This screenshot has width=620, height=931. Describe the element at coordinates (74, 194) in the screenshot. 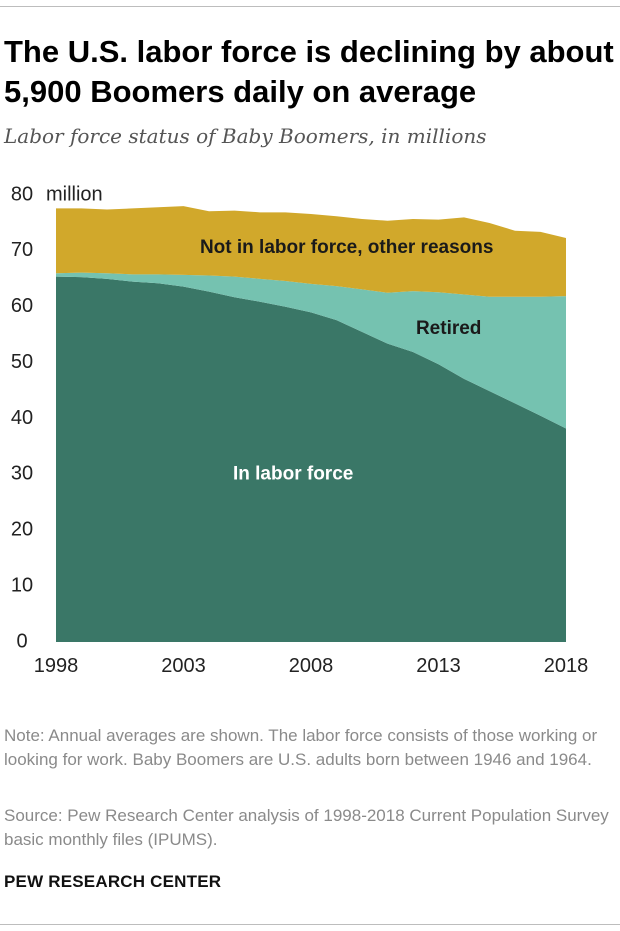

I see `y-unit-label: million` at that location.